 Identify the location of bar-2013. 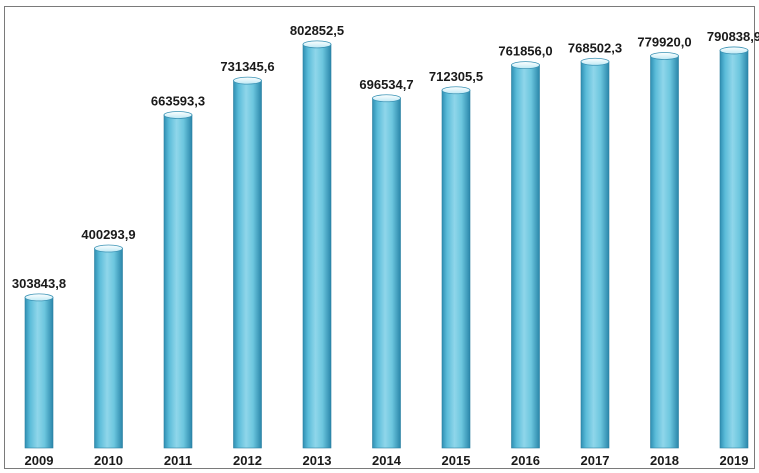
(317, 244).